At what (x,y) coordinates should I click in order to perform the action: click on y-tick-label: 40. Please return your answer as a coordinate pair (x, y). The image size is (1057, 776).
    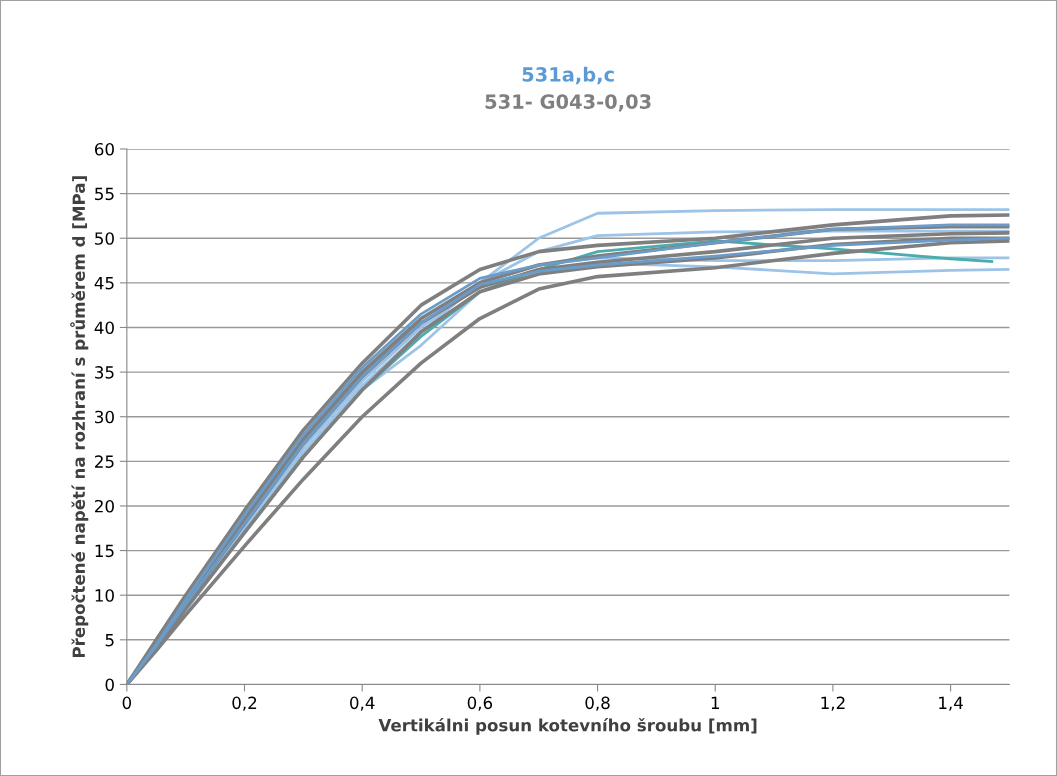
    Looking at the image, I should click on (104, 328).